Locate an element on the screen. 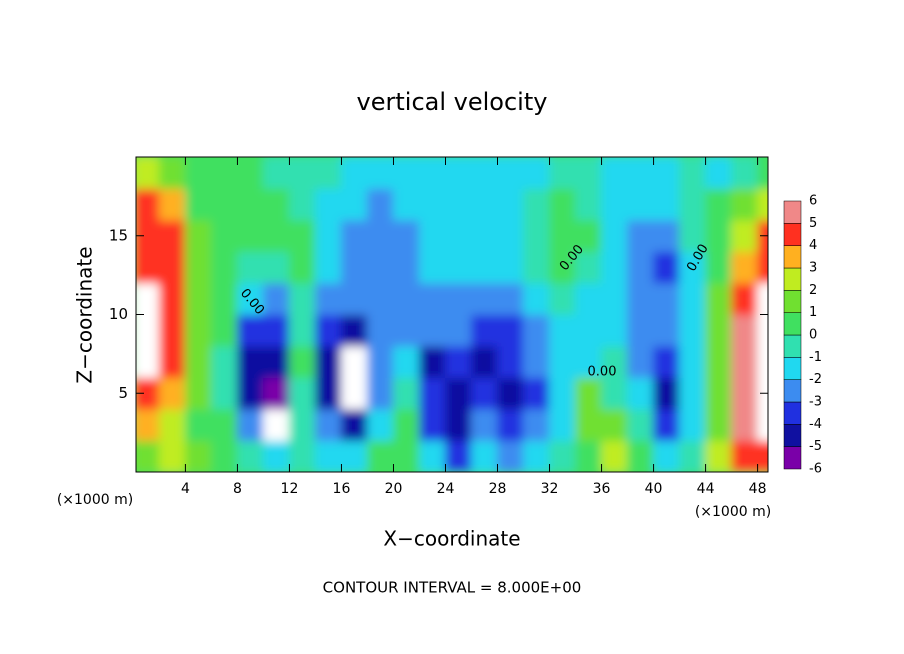 Image resolution: width=904 pixels, height=654 pixels. x-tick-label: 12 is located at coordinates (290, 489).